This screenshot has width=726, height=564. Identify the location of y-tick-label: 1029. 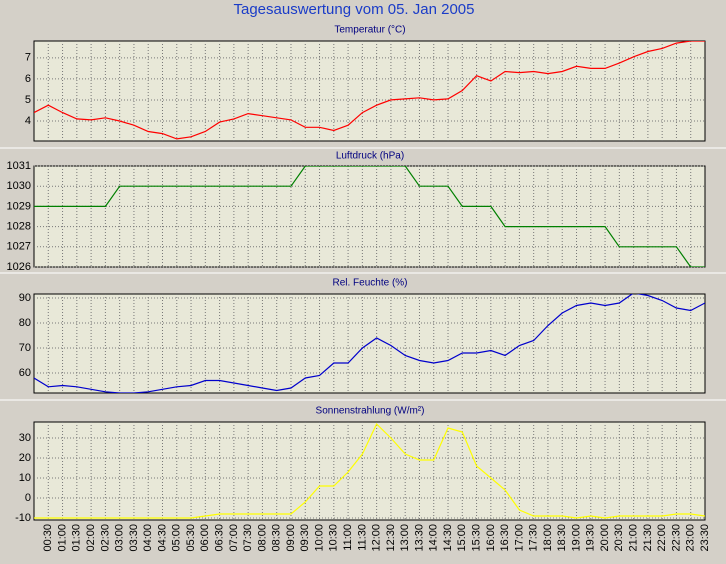
(19, 206).